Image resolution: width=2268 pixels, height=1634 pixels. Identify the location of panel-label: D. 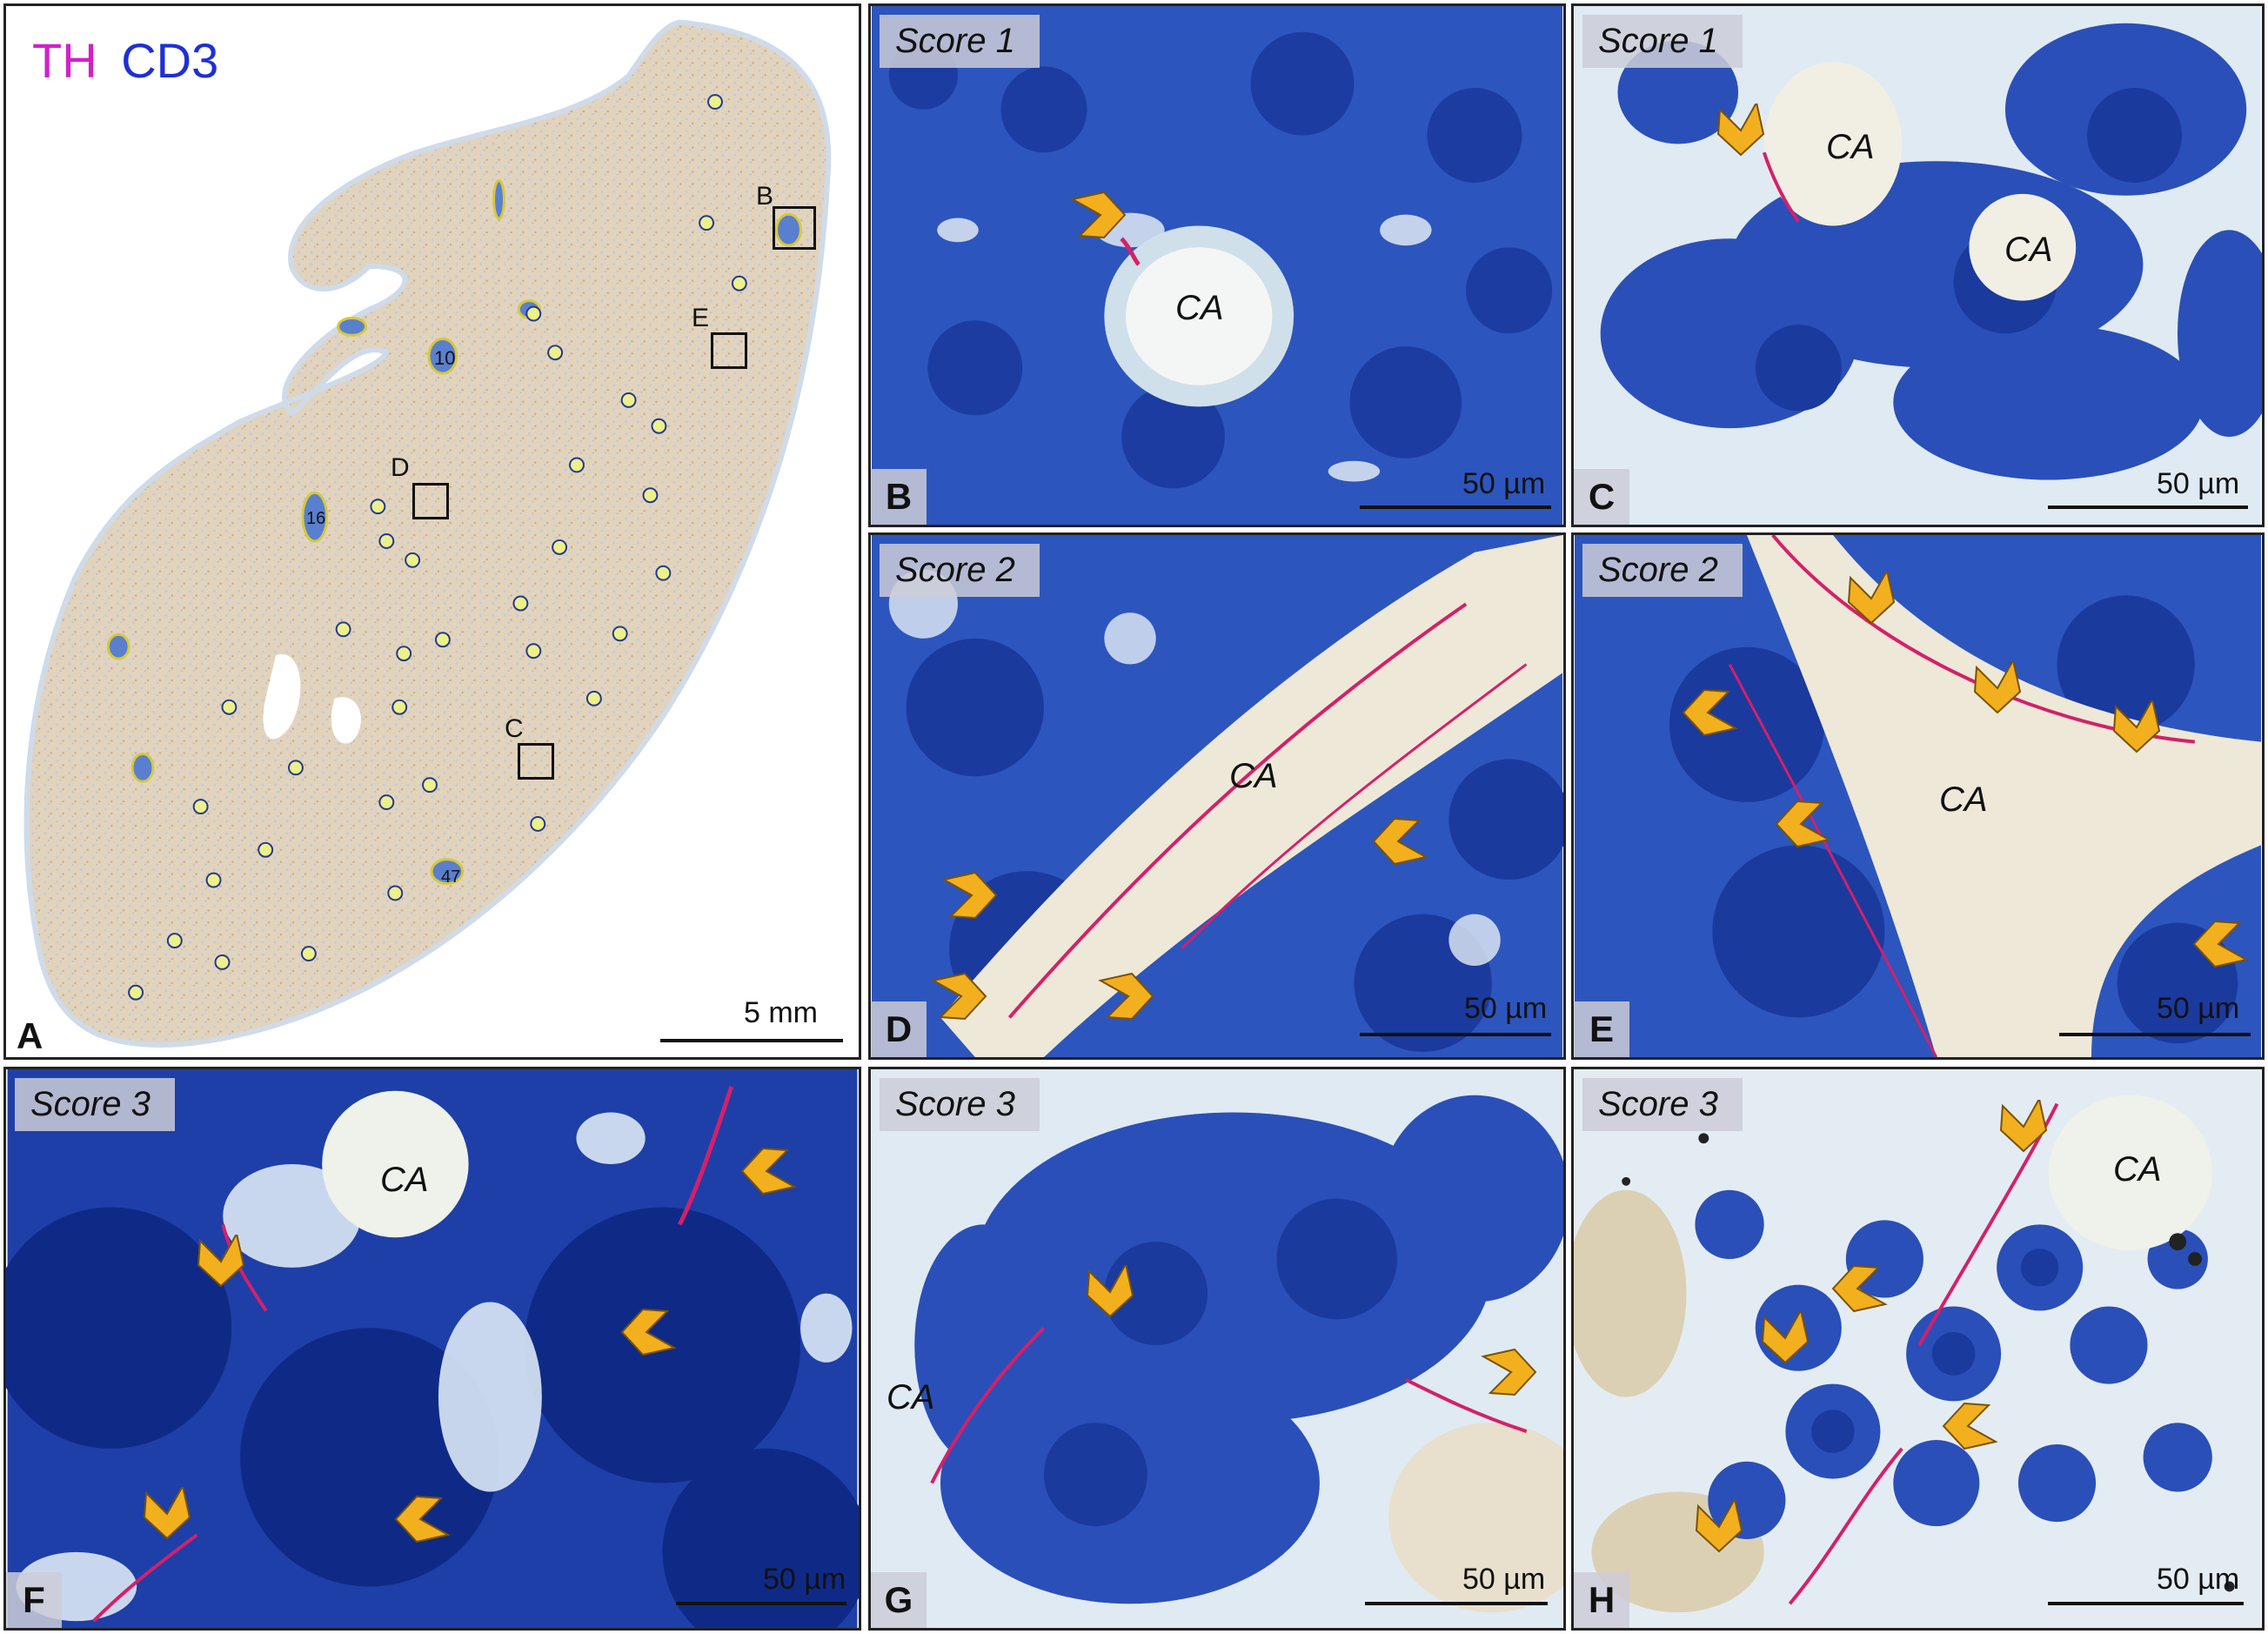
(899, 1029).